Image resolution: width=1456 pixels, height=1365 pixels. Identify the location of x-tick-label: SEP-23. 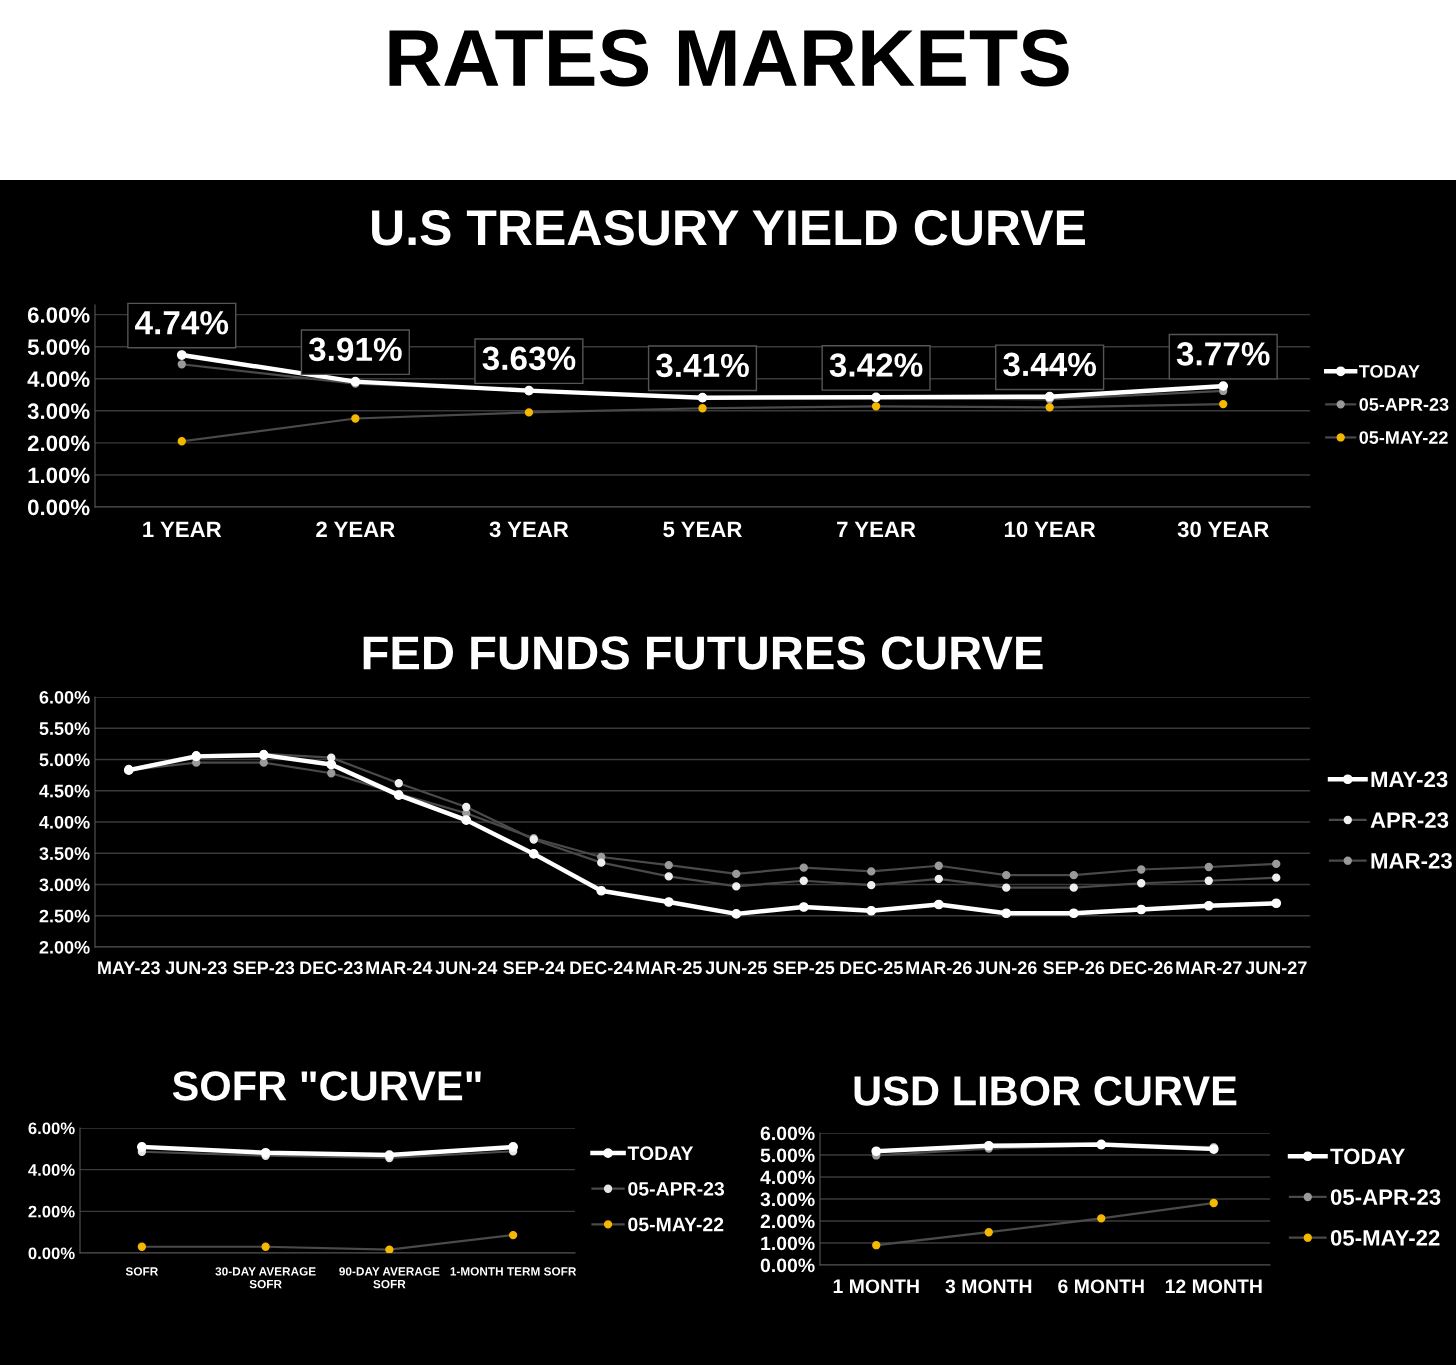
(264, 968).